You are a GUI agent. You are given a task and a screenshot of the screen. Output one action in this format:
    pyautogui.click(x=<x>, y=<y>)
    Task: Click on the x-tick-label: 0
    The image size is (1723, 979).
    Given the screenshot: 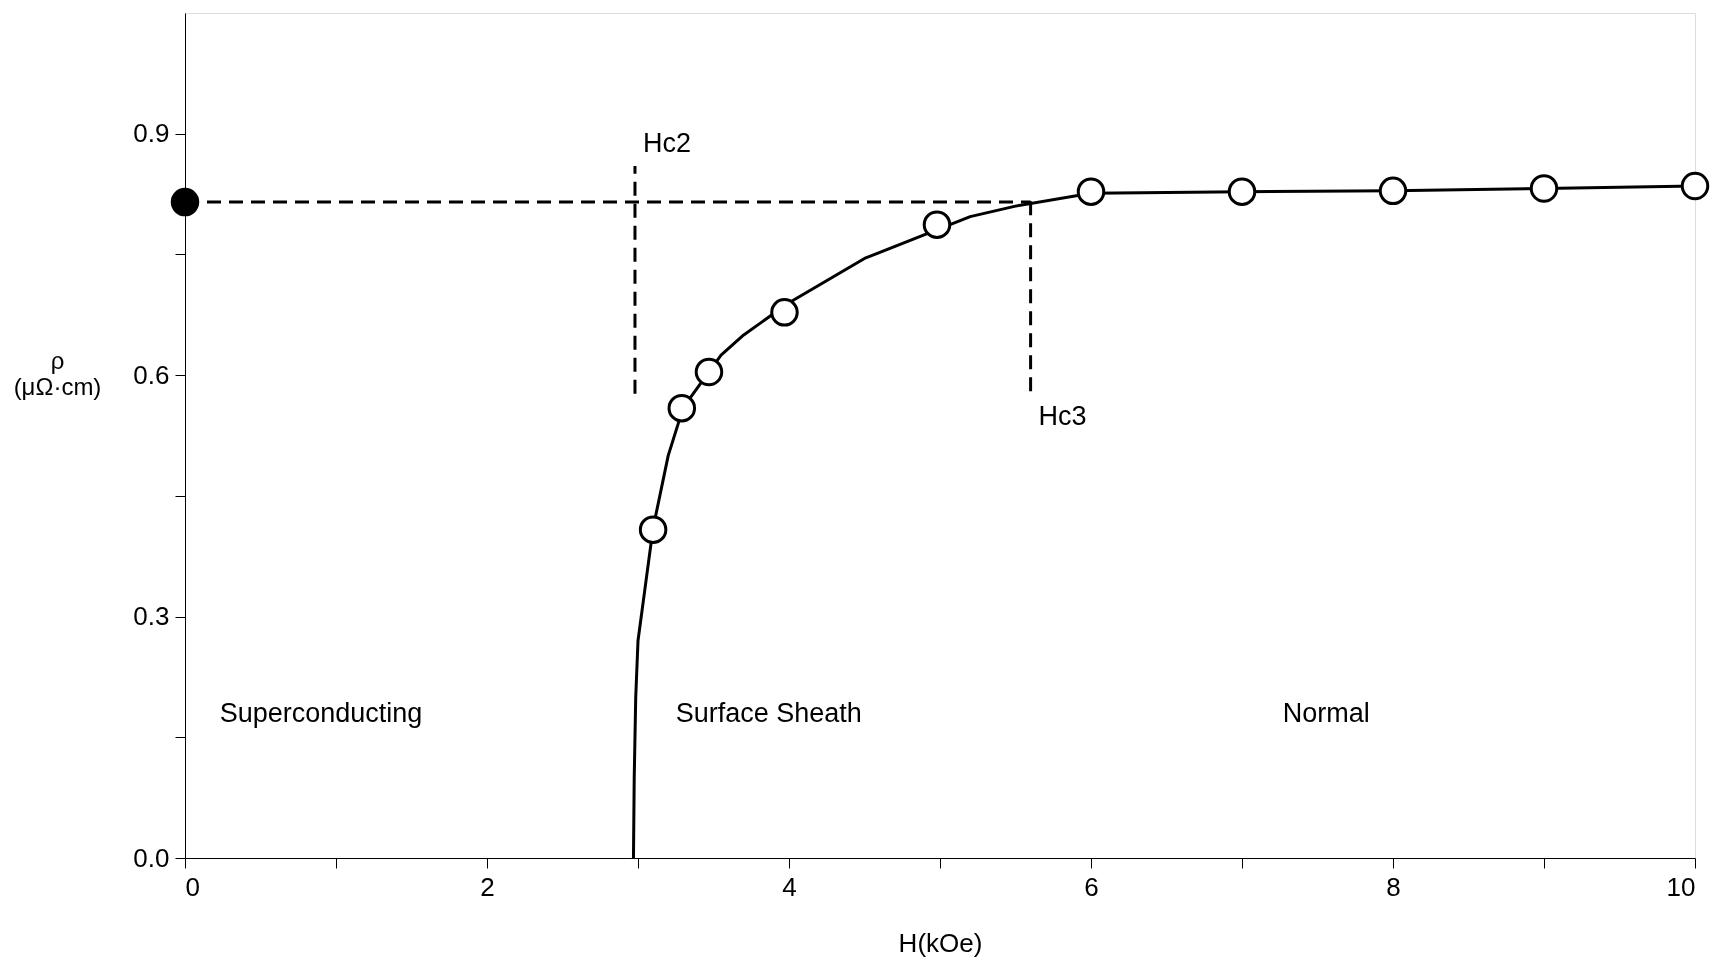 What is the action you would take?
    pyautogui.click(x=192, y=886)
    